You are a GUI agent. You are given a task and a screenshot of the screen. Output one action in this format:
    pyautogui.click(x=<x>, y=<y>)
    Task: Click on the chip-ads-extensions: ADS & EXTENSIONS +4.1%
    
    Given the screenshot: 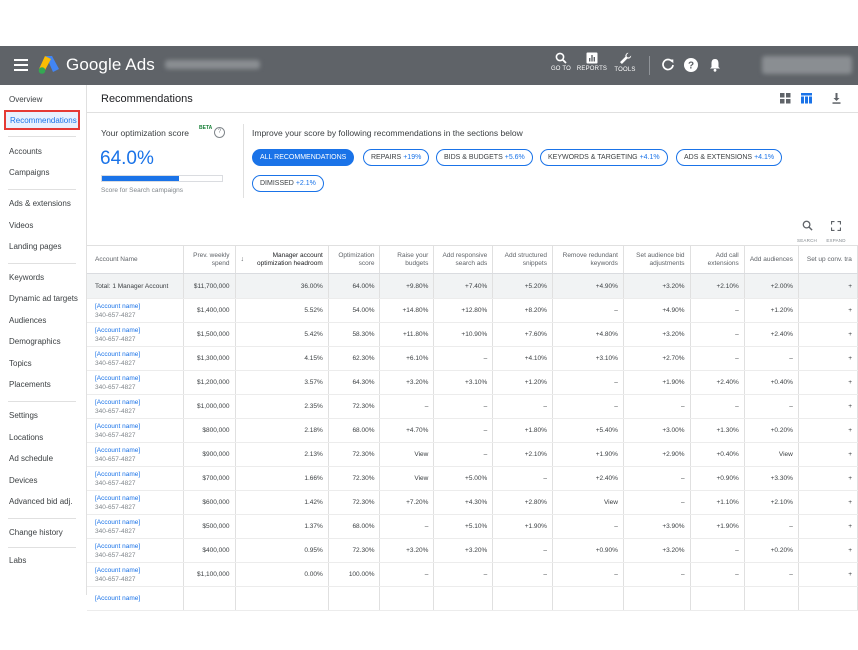 What is the action you would take?
    pyautogui.click(x=729, y=157)
    